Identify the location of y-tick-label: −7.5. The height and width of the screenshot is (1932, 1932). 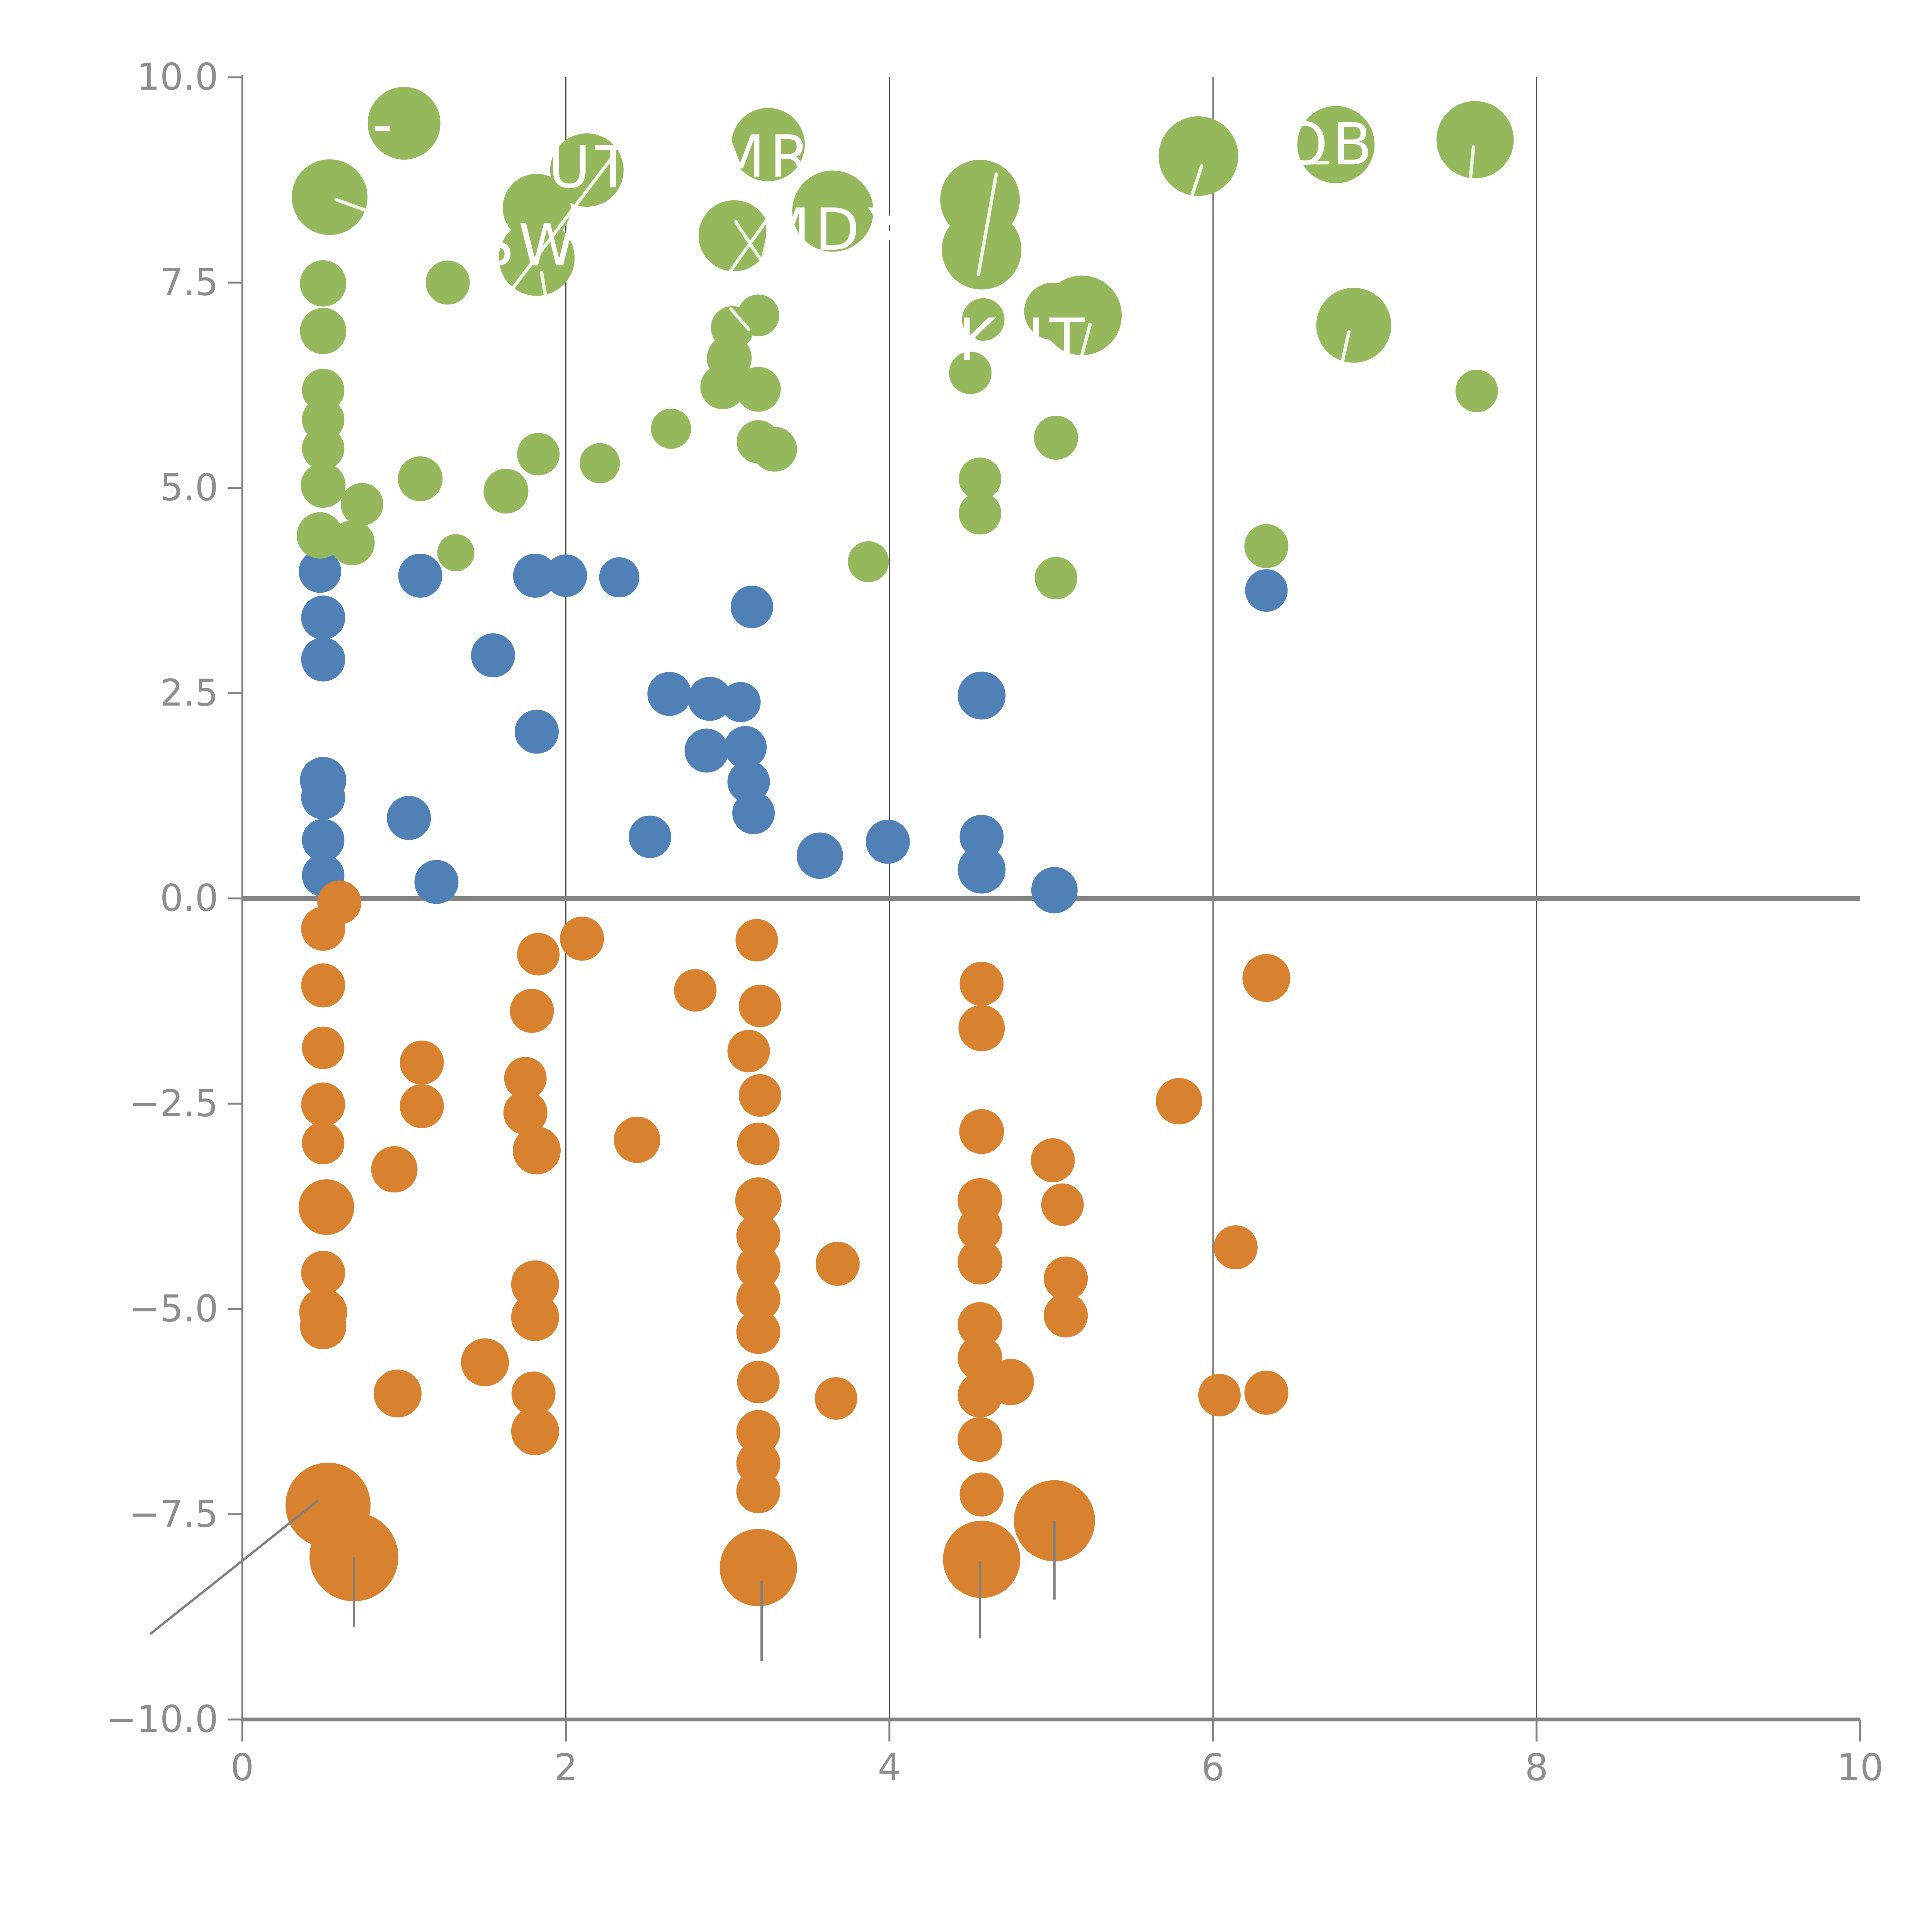
(174, 1515).